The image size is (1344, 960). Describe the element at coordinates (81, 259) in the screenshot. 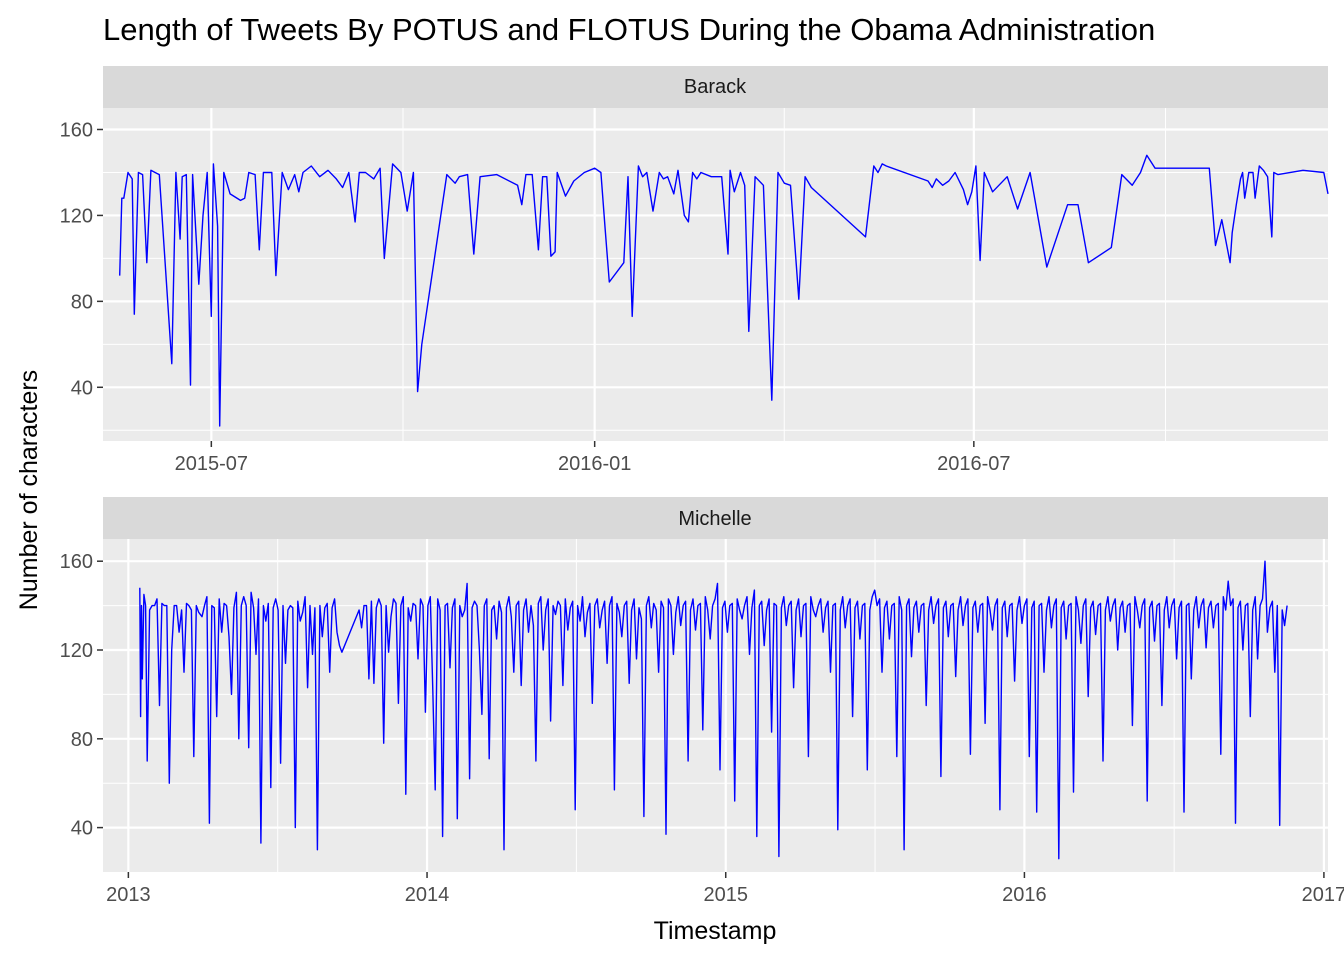

I see `y-ticks-barack: 40 80 120 160` at that location.